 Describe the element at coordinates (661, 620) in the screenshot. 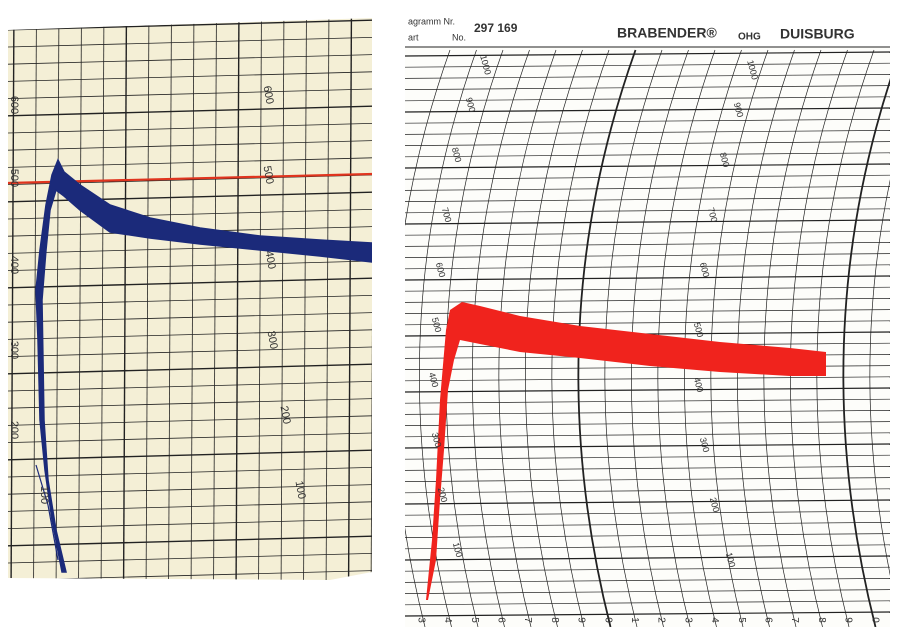

I see `time-digit: 2` at that location.